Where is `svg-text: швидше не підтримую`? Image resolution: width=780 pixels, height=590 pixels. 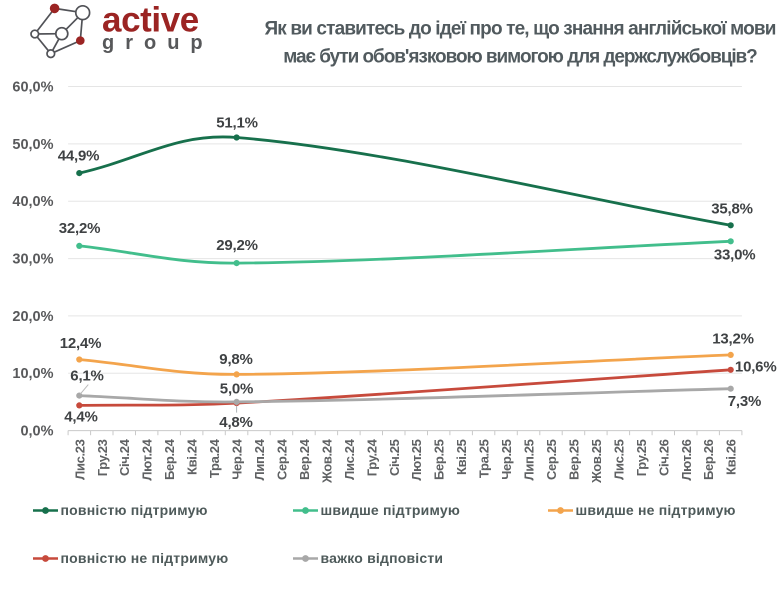
svg-text: швидше не підтримую is located at coordinates (656, 510).